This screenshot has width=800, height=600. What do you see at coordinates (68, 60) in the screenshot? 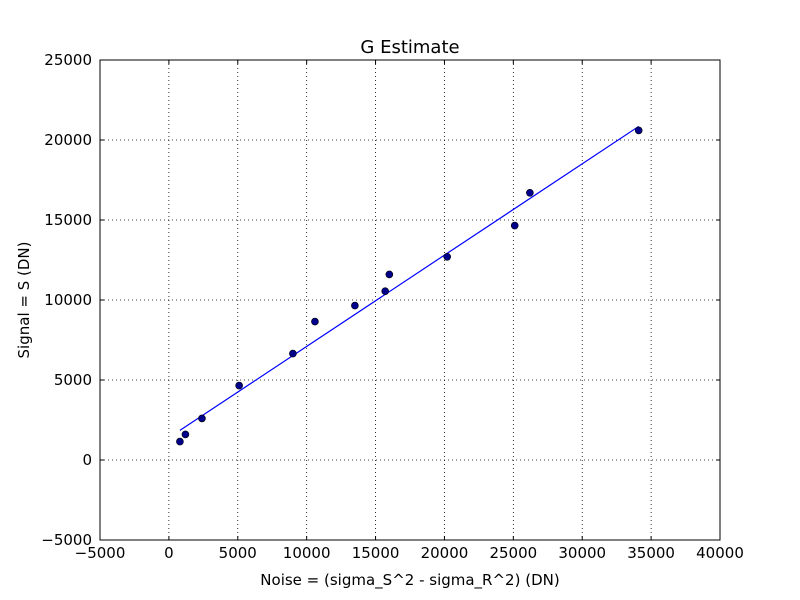
I see `y-tick-label: 25000` at bounding box center [68, 60].